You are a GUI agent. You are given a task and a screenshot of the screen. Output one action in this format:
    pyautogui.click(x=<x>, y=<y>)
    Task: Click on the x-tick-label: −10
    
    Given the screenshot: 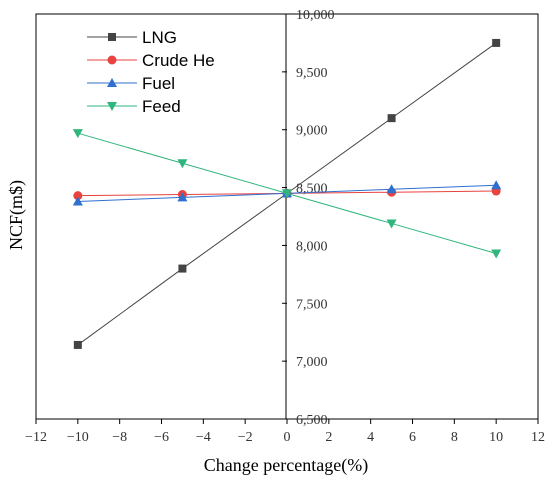 What is the action you would take?
    pyautogui.click(x=78, y=437)
    